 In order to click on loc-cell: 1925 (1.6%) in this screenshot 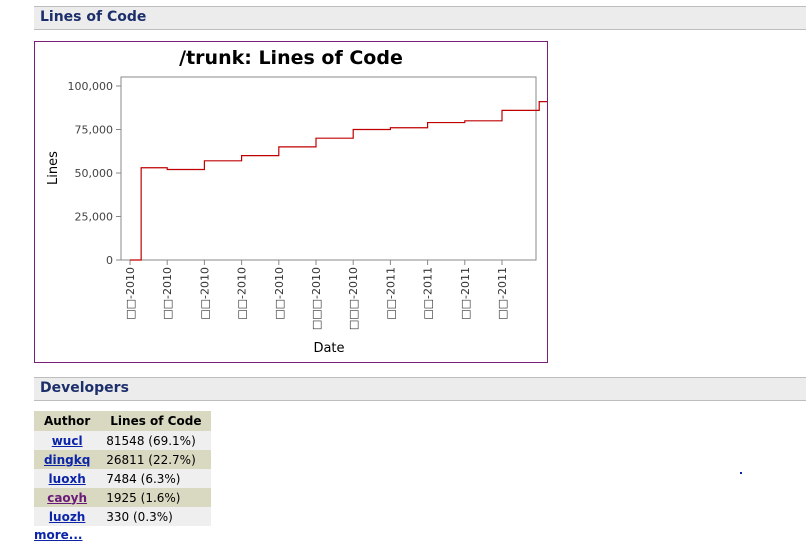, I will do `click(156, 497)`.